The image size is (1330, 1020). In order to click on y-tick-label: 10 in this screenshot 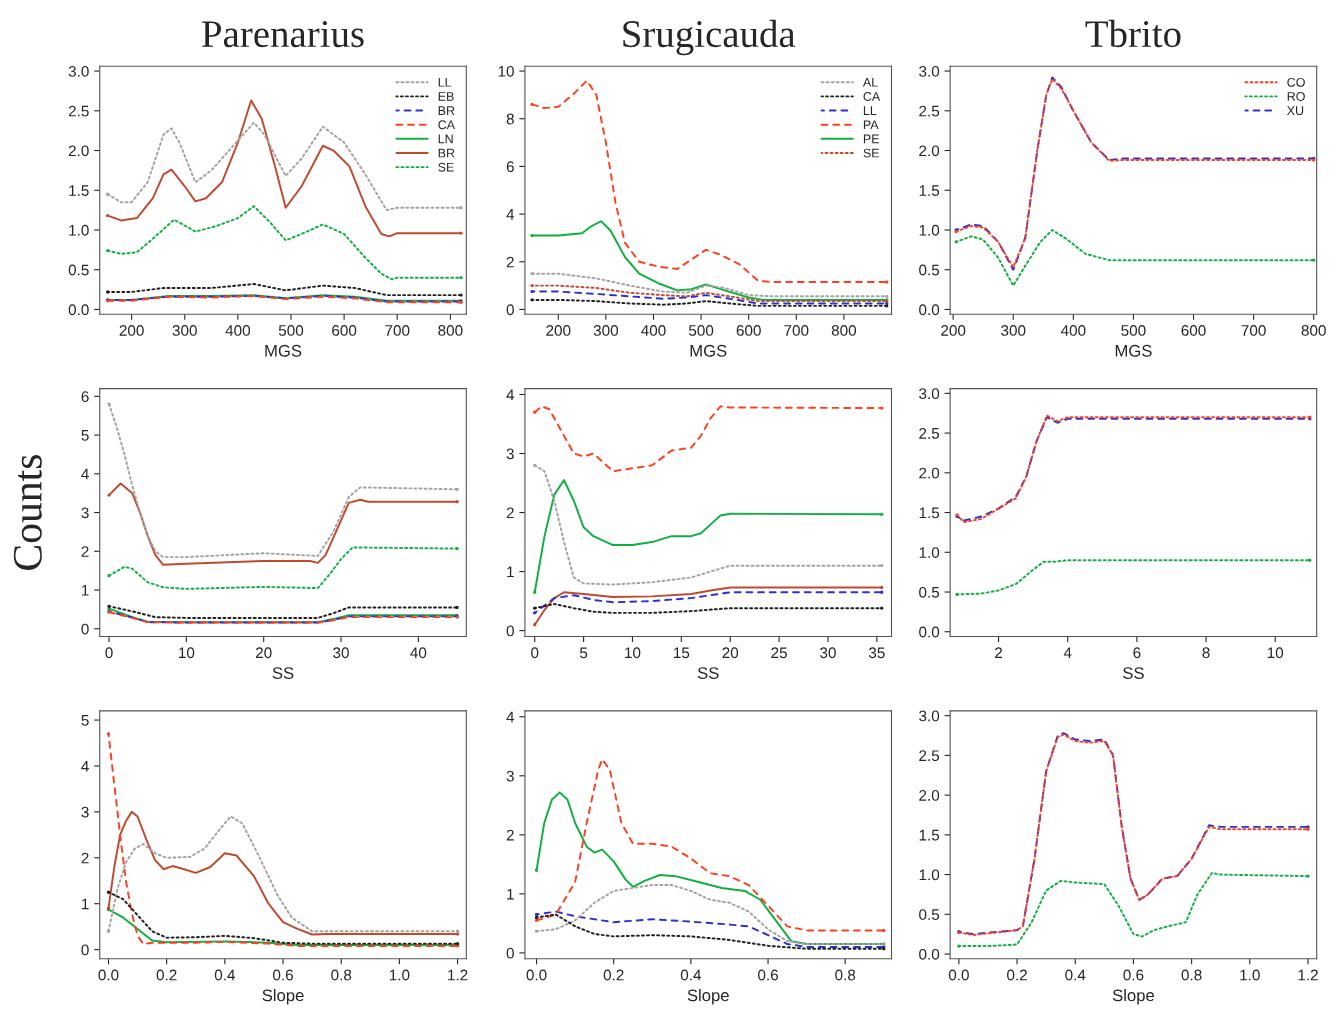, I will do `click(506, 71)`.